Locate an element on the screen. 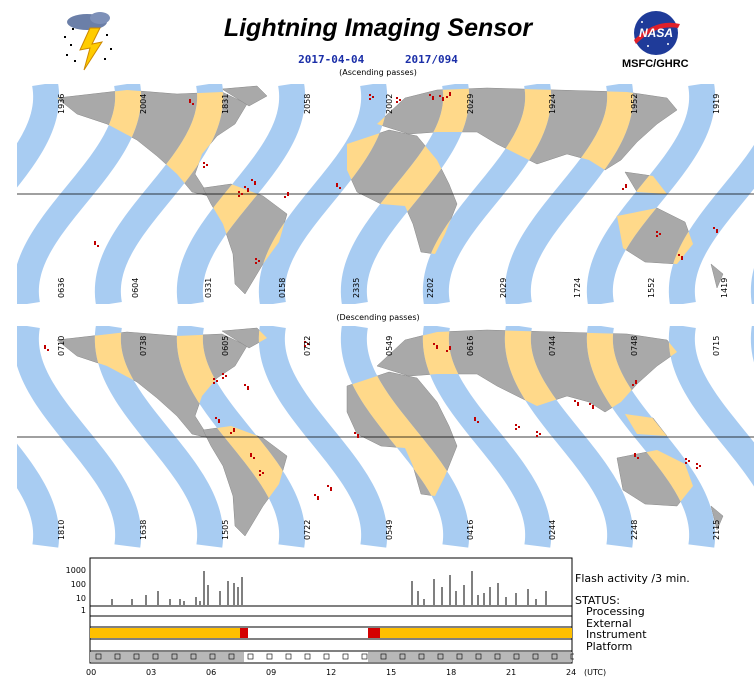 The height and width of the screenshot is (680, 756). orbit-time-label: 0604 is located at coordinates (135, 287).